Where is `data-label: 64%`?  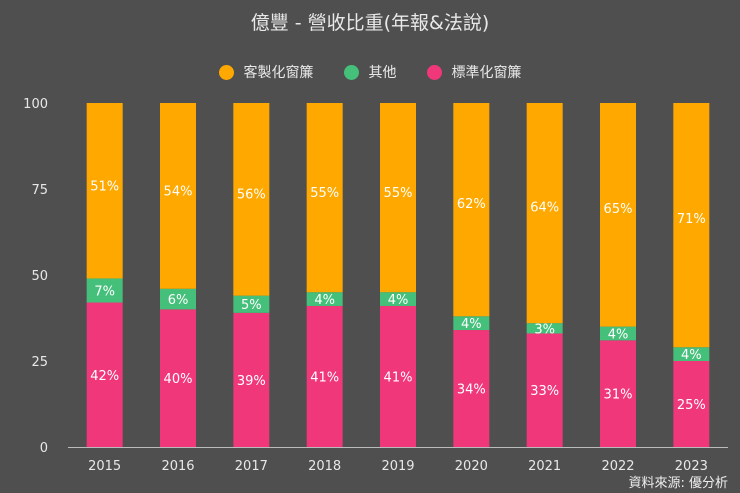
data-label: 64% is located at coordinates (544, 207).